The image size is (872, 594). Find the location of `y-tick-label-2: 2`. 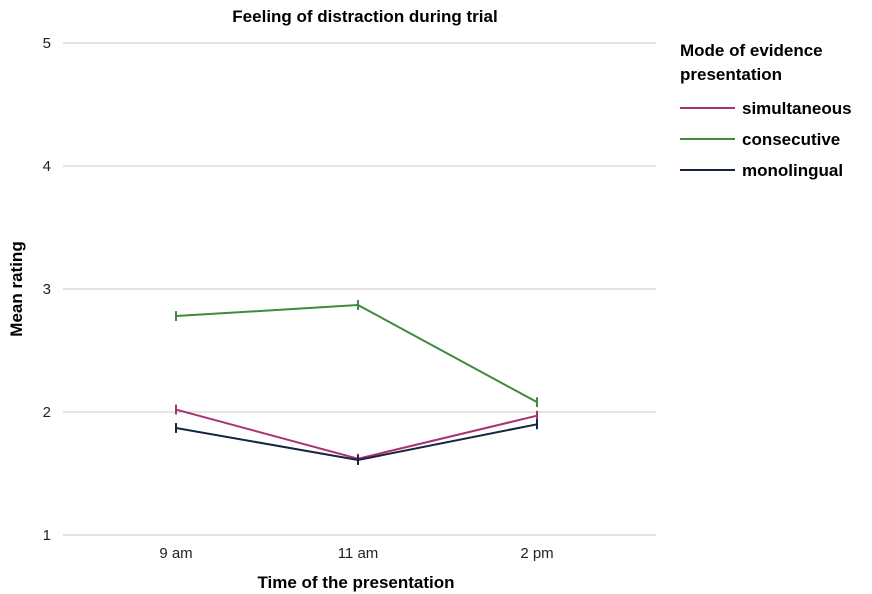

y-tick-label-2: 2 is located at coordinates (47, 412).